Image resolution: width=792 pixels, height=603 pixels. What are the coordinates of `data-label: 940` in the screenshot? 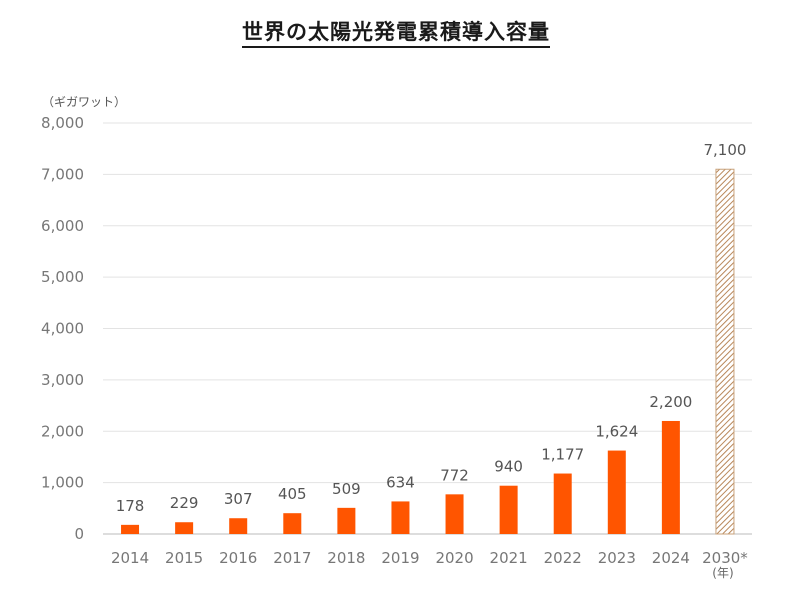 It's located at (508, 467).